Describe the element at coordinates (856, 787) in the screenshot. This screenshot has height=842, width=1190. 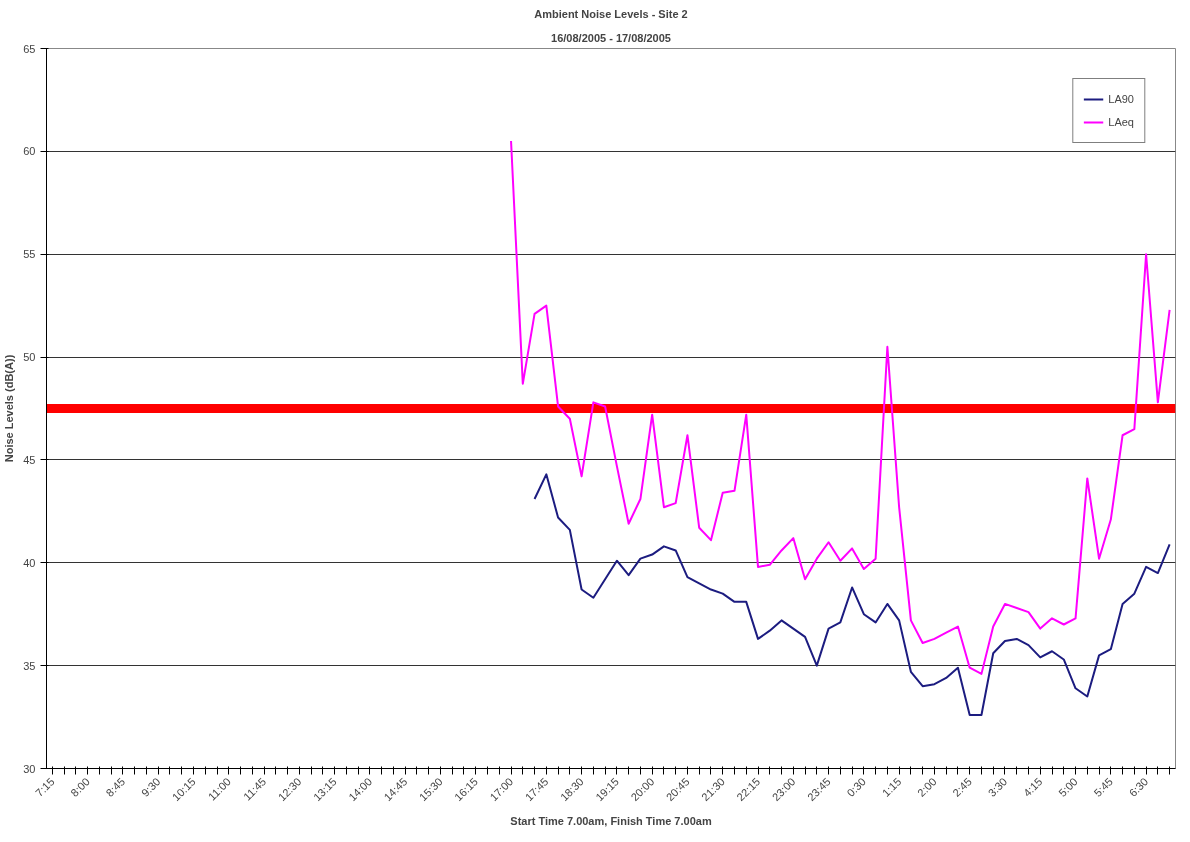
I see `x-tick-label: 0:30` at that location.